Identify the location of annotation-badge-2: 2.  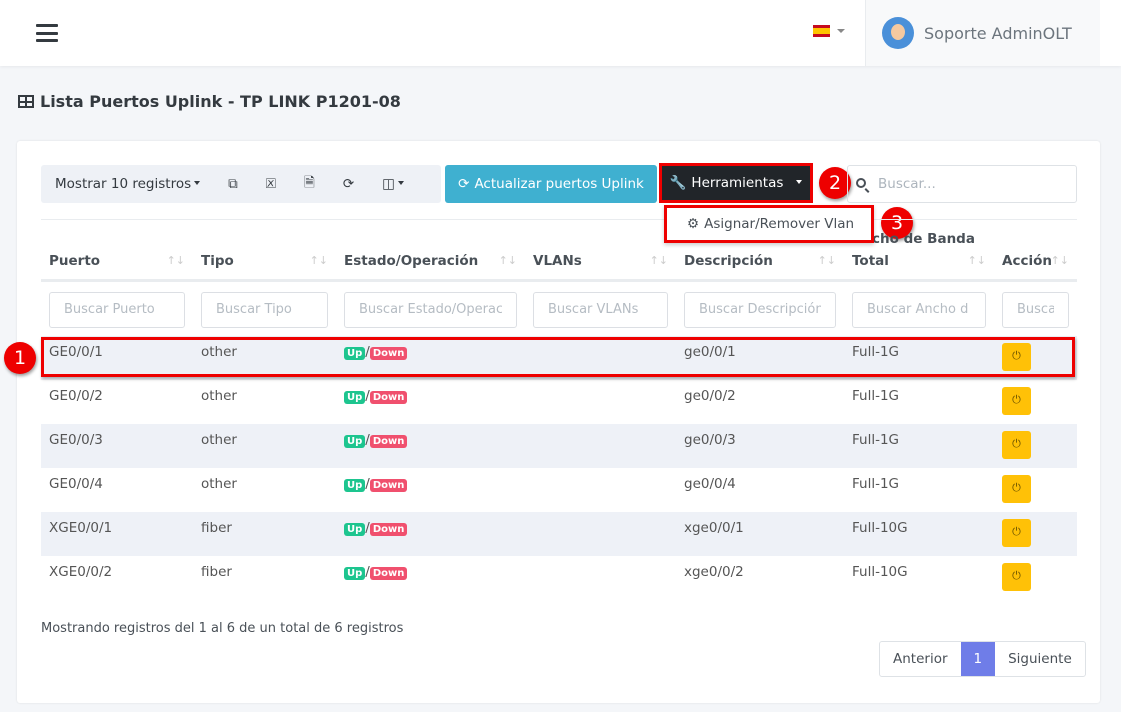
(835, 183).